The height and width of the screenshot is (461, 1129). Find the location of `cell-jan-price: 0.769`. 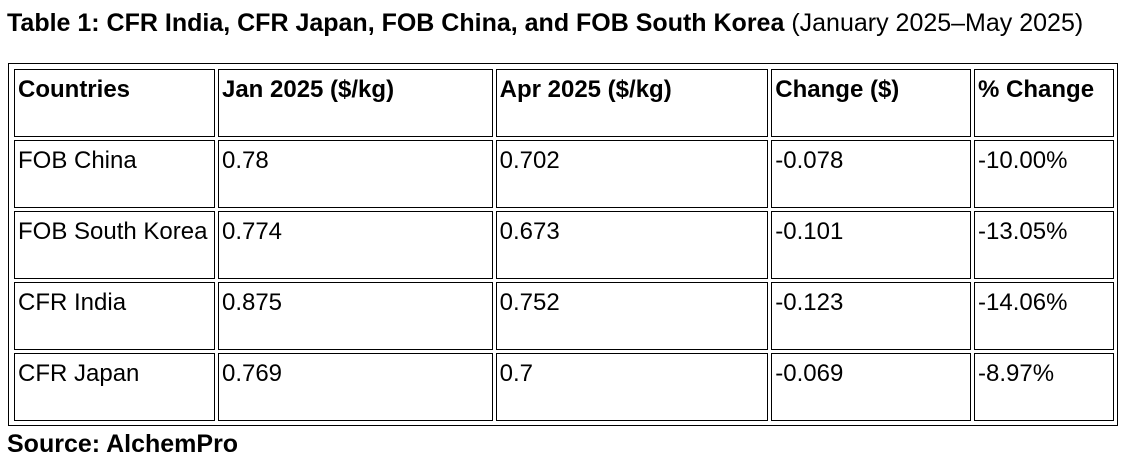

cell-jan-price: 0.769 is located at coordinates (355, 387).